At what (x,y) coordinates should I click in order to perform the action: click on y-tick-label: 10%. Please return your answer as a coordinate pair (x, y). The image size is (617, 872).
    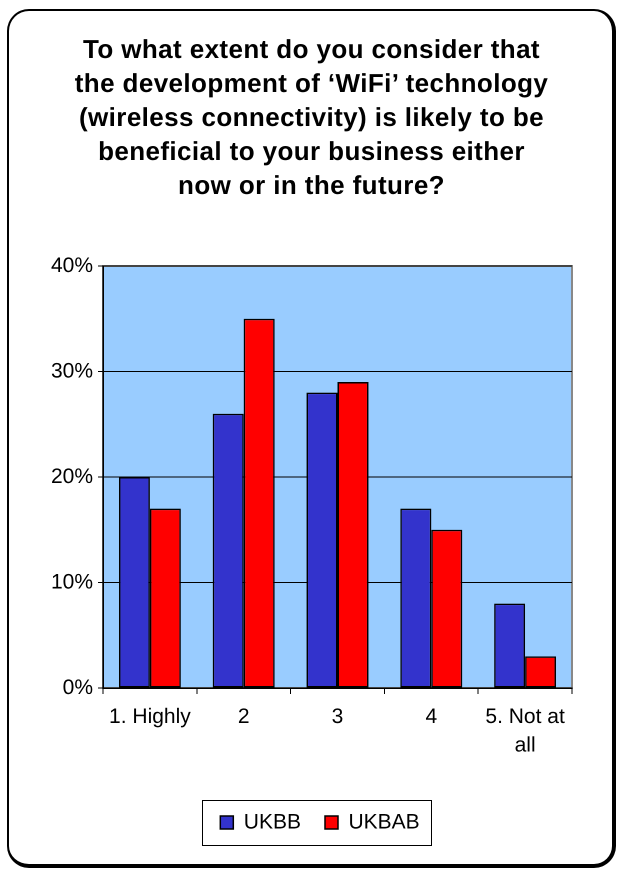
    Looking at the image, I should click on (71, 582).